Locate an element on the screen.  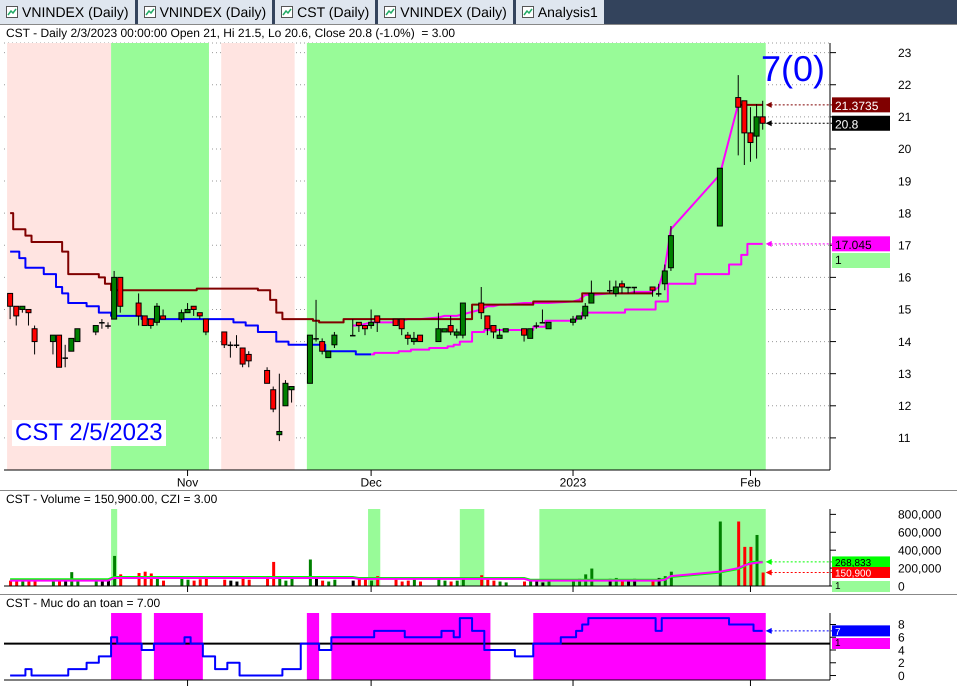
x-tick-label: Dec is located at coordinates (371, 483).